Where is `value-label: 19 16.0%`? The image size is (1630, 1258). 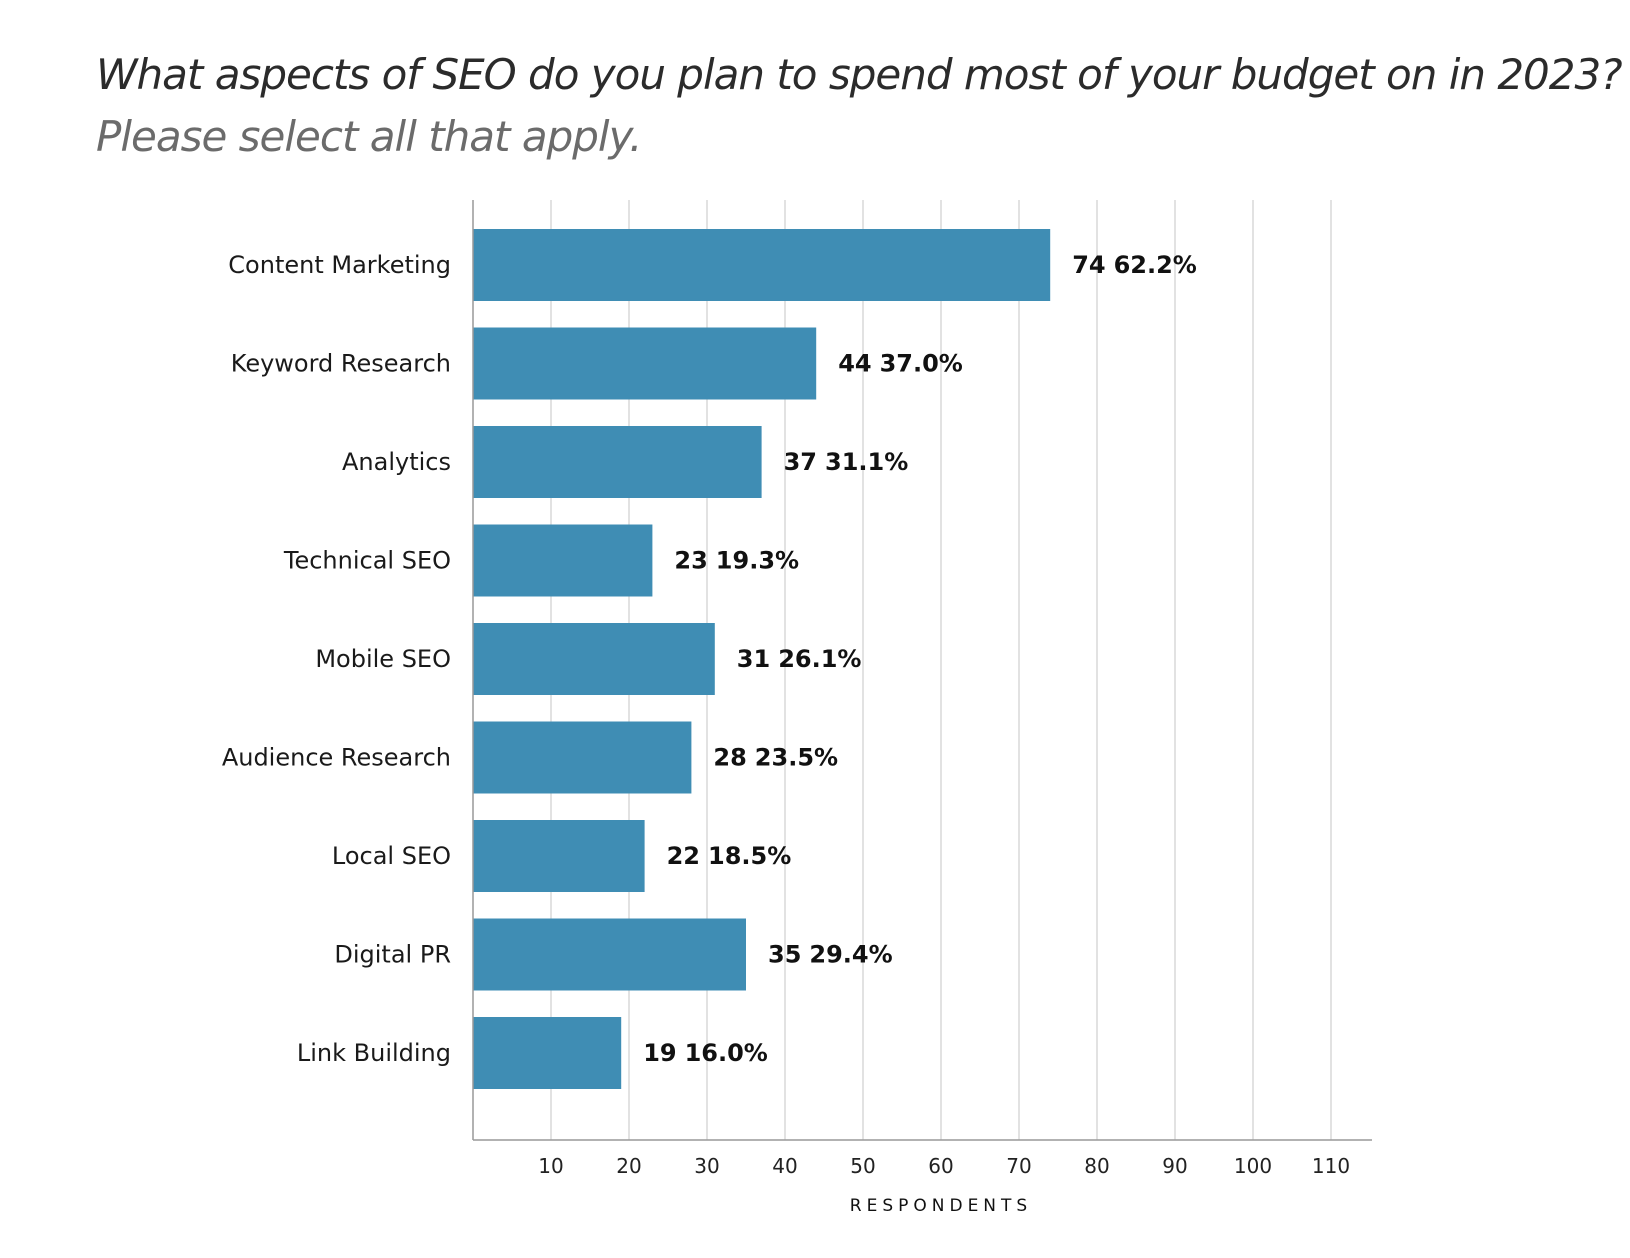
value-label: 19 16.0% is located at coordinates (705, 1053).